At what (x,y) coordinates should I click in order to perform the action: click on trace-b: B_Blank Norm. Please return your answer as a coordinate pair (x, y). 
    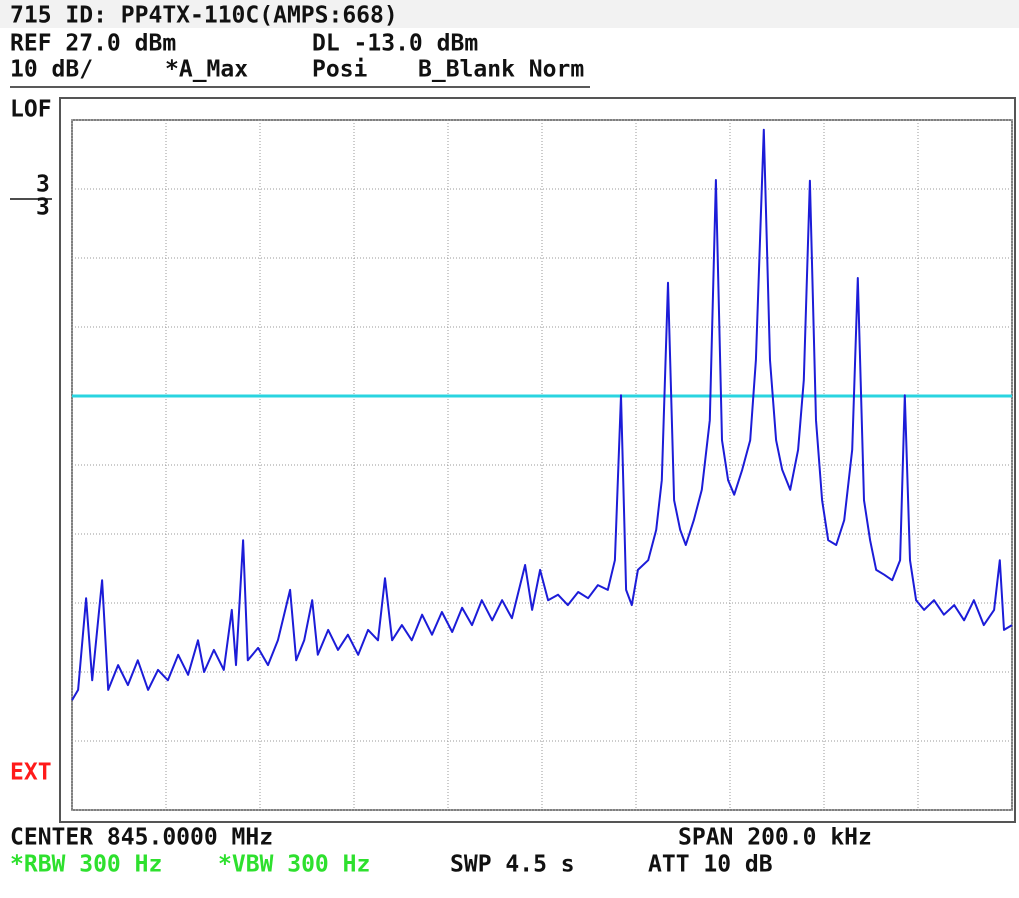
    Looking at the image, I should click on (501, 70).